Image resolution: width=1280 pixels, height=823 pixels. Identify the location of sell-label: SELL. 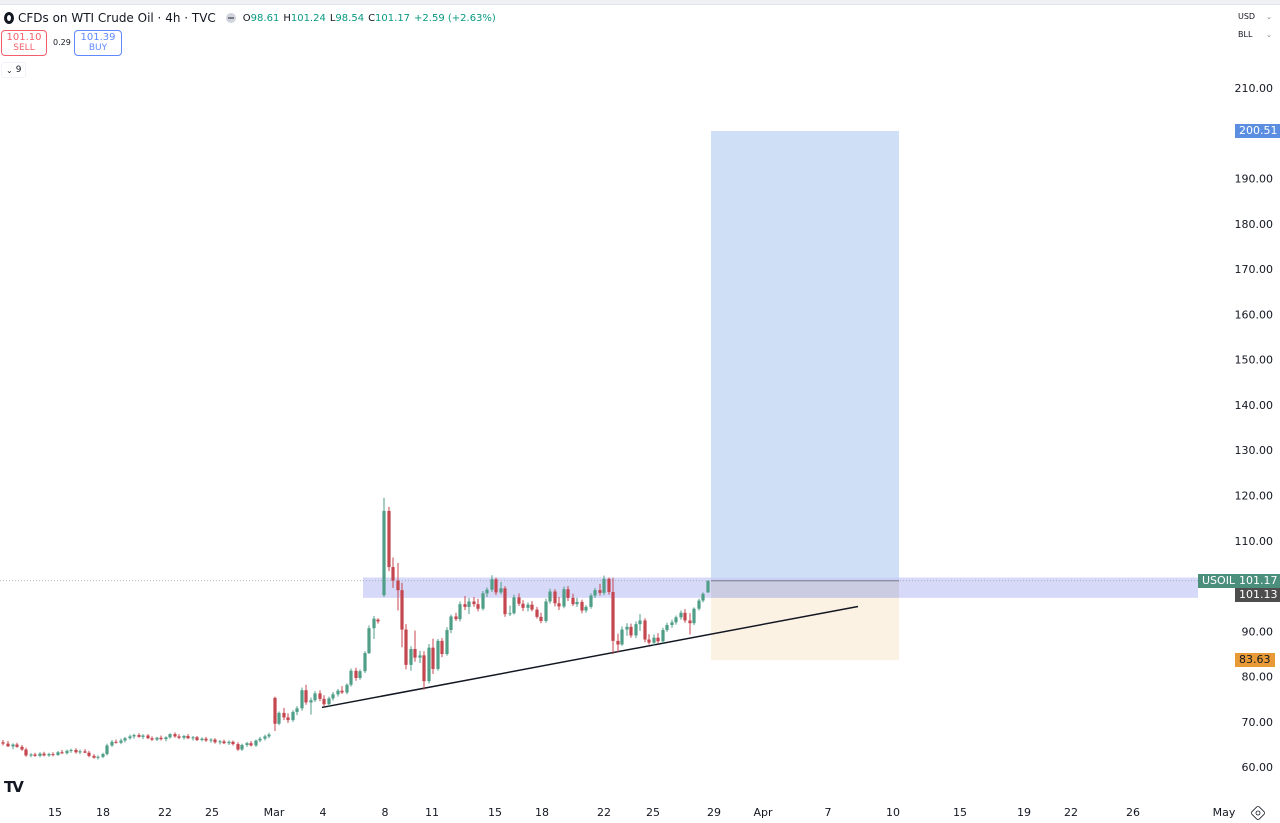
(24, 48).